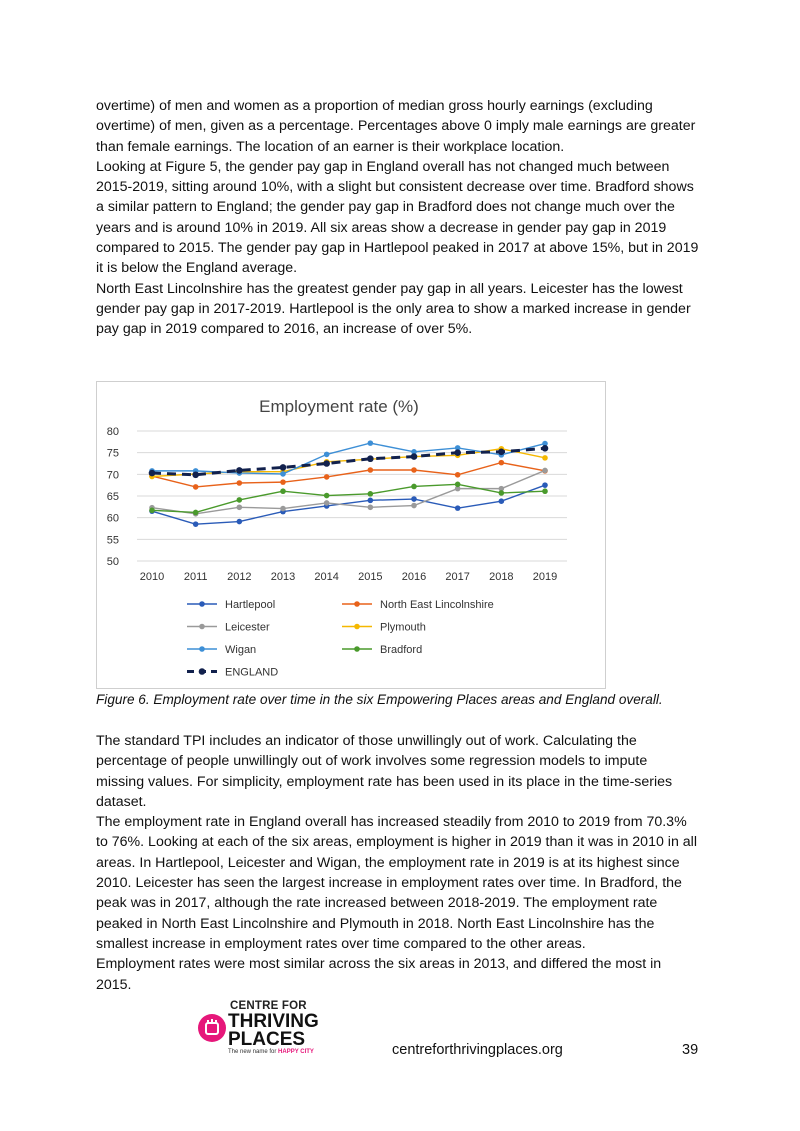 This screenshot has width=800, height=1131. What do you see at coordinates (247, 628) in the screenshot?
I see `legend-label: Leicester` at bounding box center [247, 628].